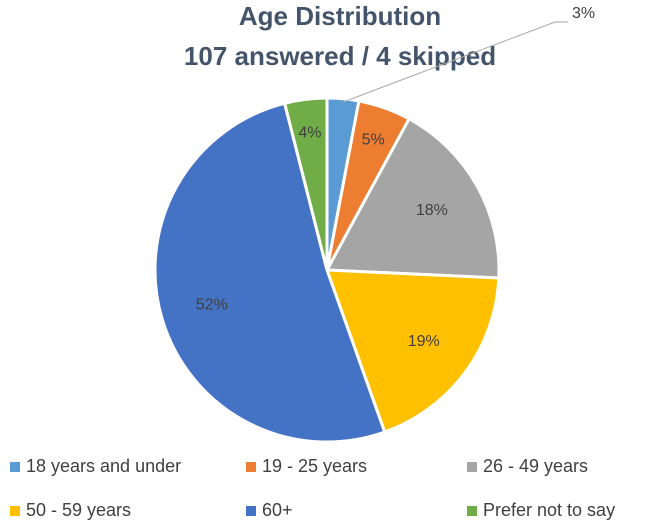 The width and height of the screenshot is (650, 524). What do you see at coordinates (583, 13) in the screenshot?
I see `data-label: 3%` at bounding box center [583, 13].